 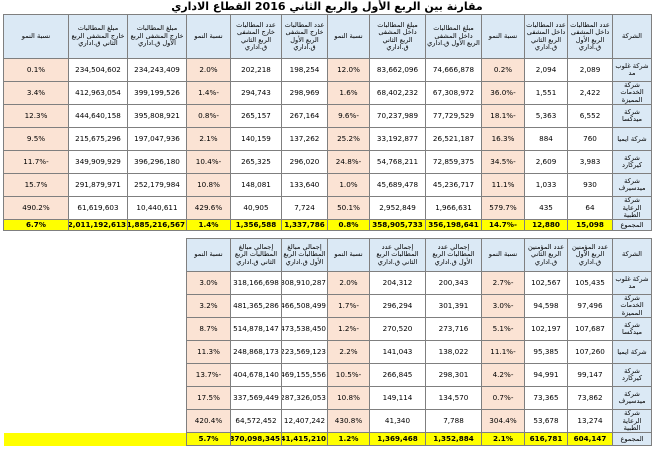 What do you see at coordinates (546, 93) in the screenshot?
I see `value-cell: 1,551` at bounding box center [546, 93].